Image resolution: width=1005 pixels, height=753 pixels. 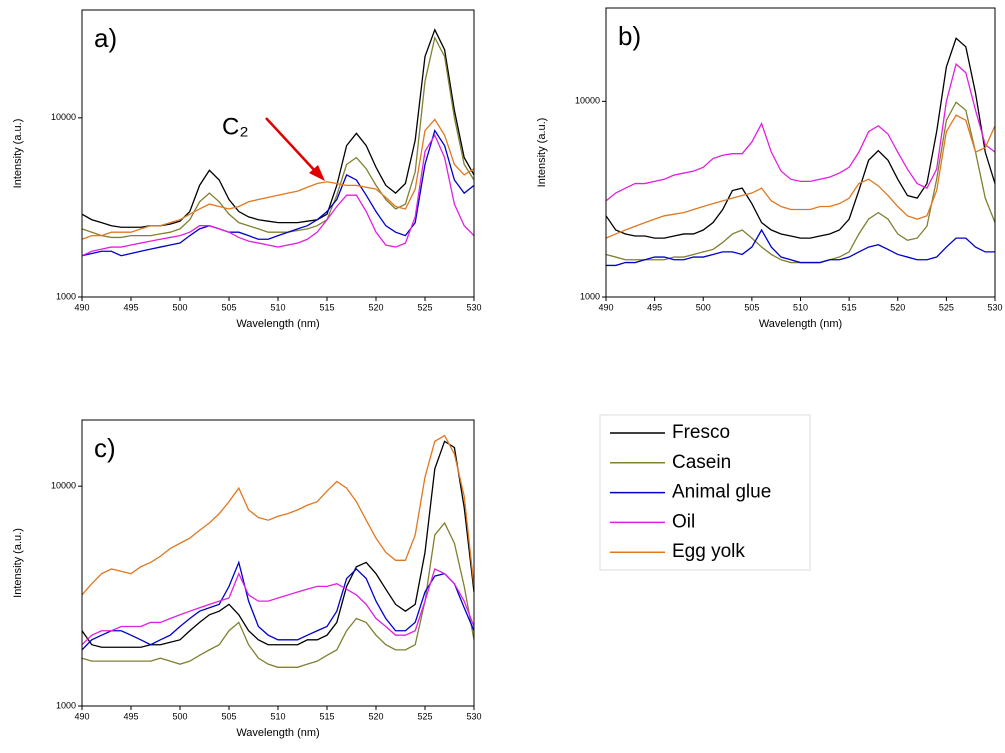 I want to click on panel-title: c), so click(x=105, y=448).